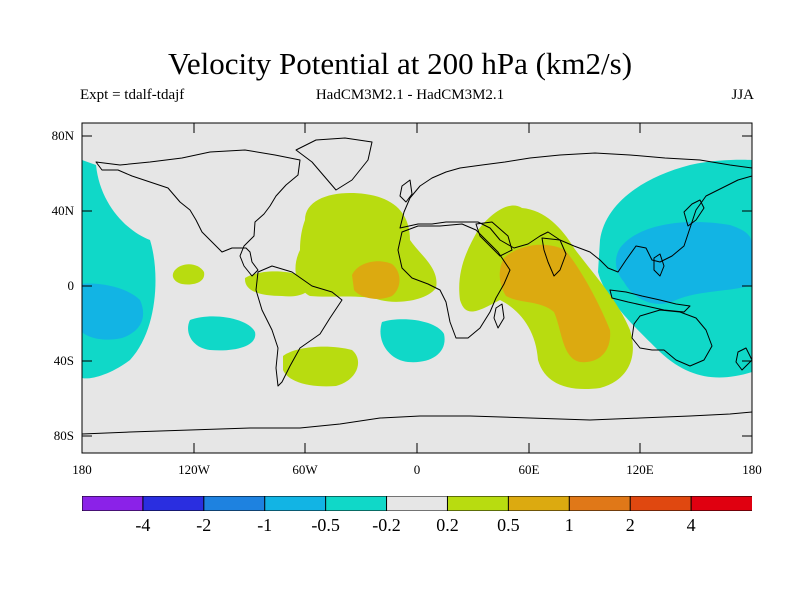  Describe the element at coordinates (499, 316) in the screenshot. I see `coastline-madagascar` at that location.